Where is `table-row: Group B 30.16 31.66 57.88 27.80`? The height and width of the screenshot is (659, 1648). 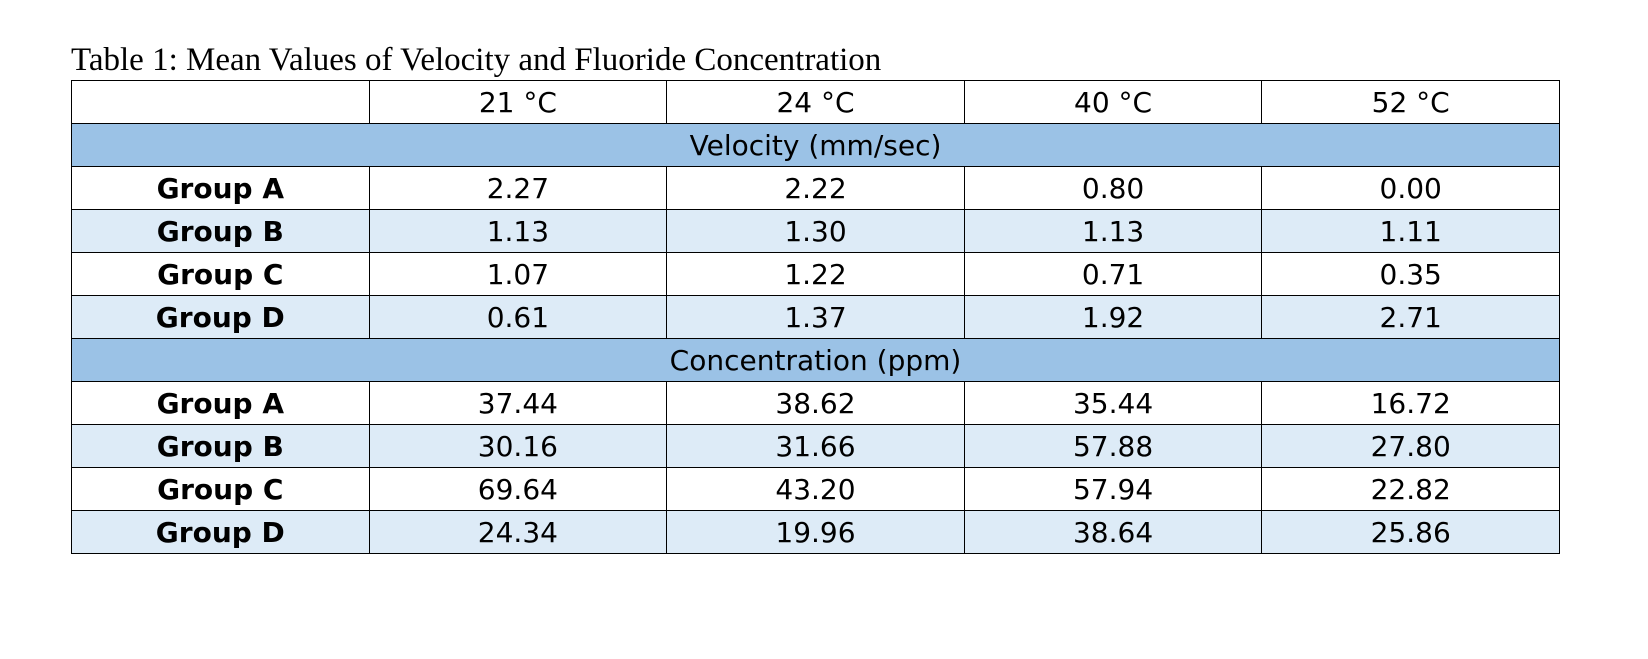
table-row: Group B 30.16 31.66 57.88 27.80 is located at coordinates (815, 446).